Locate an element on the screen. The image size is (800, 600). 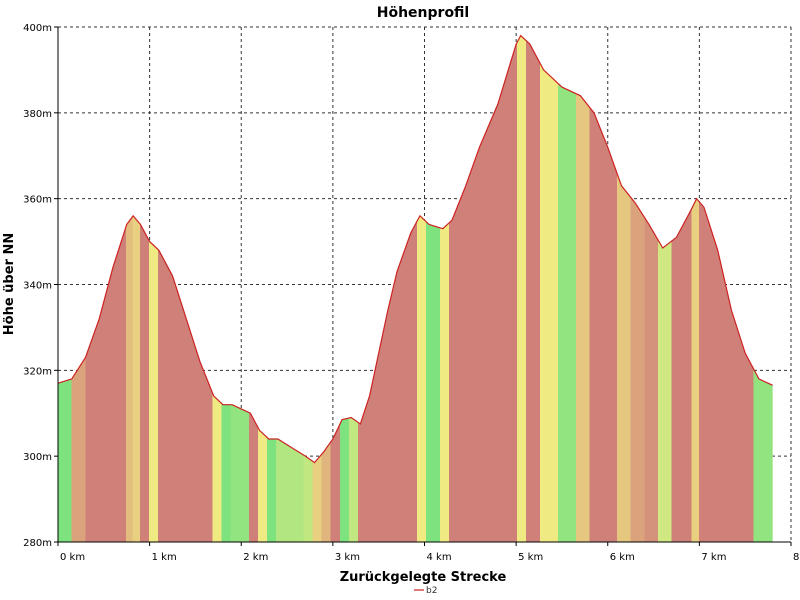
y-tick-label: 360m is located at coordinates (37, 200).